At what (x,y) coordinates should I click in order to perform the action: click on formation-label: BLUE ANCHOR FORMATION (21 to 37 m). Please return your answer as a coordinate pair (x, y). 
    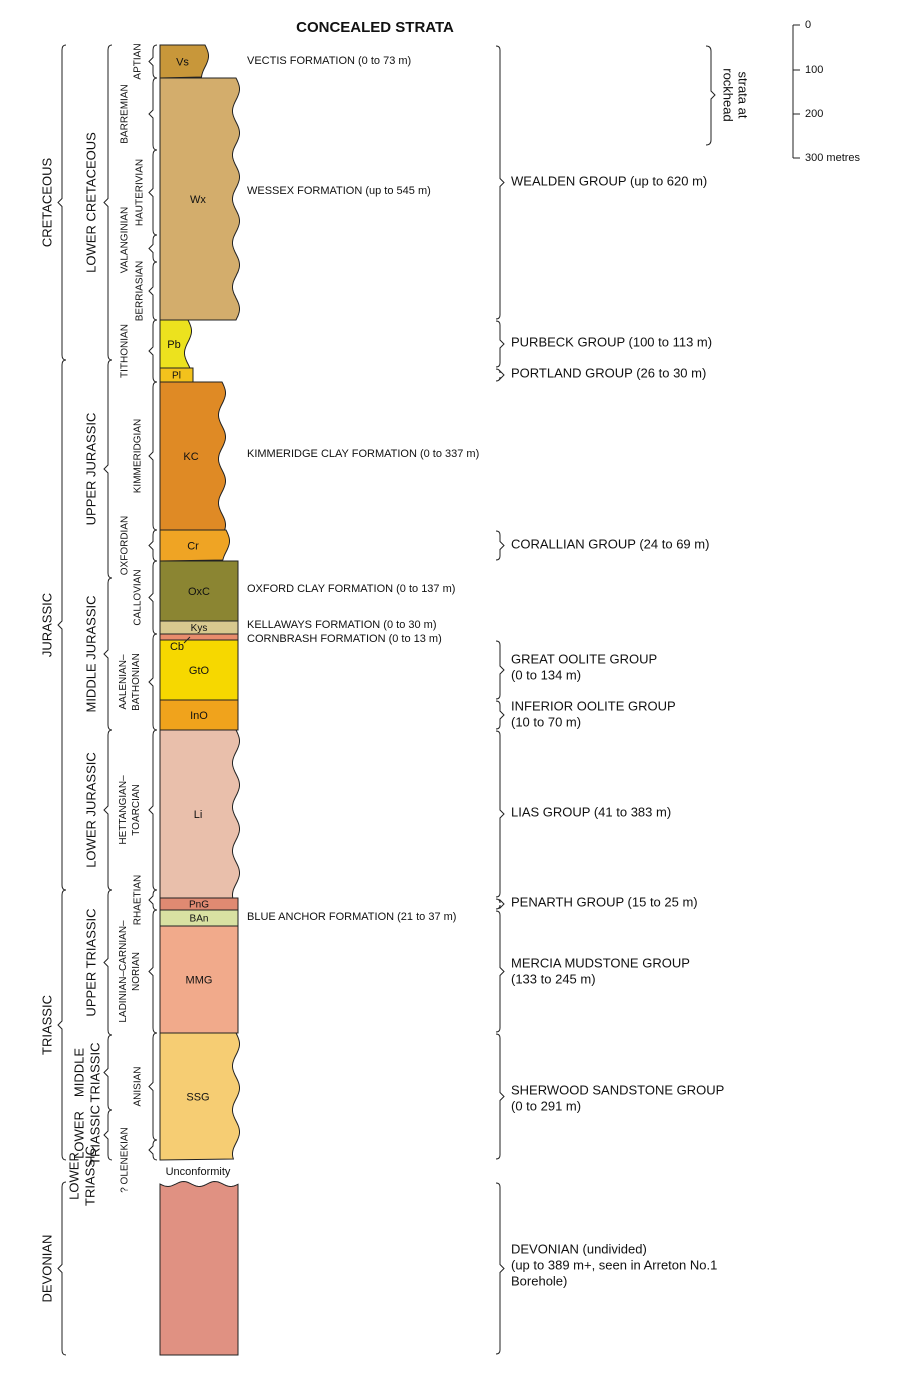
    Looking at the image, I should click on (351, 917).